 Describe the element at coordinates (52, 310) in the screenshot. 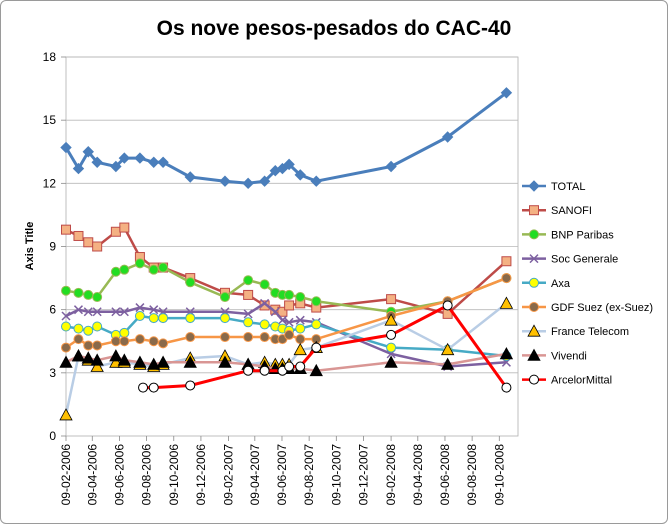

I see `y-tick-label: 6` at that location.